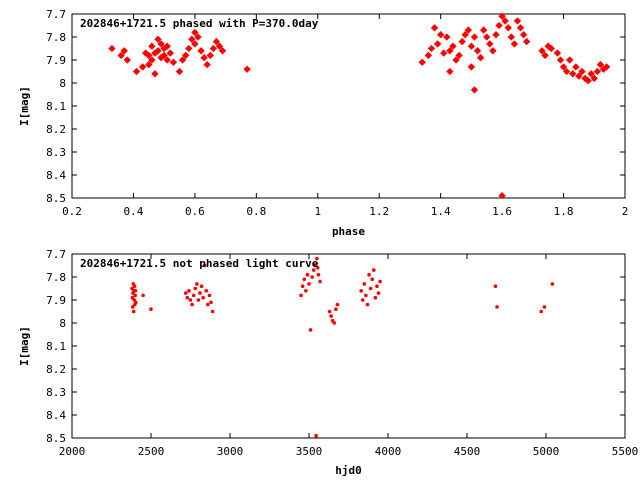 The width and height of the screenshot is (640, 480). What do you see at coordinates (56, 106) in the screenshot?
I see `y-tick-label: 8.1` at bounding box center [56, 106].